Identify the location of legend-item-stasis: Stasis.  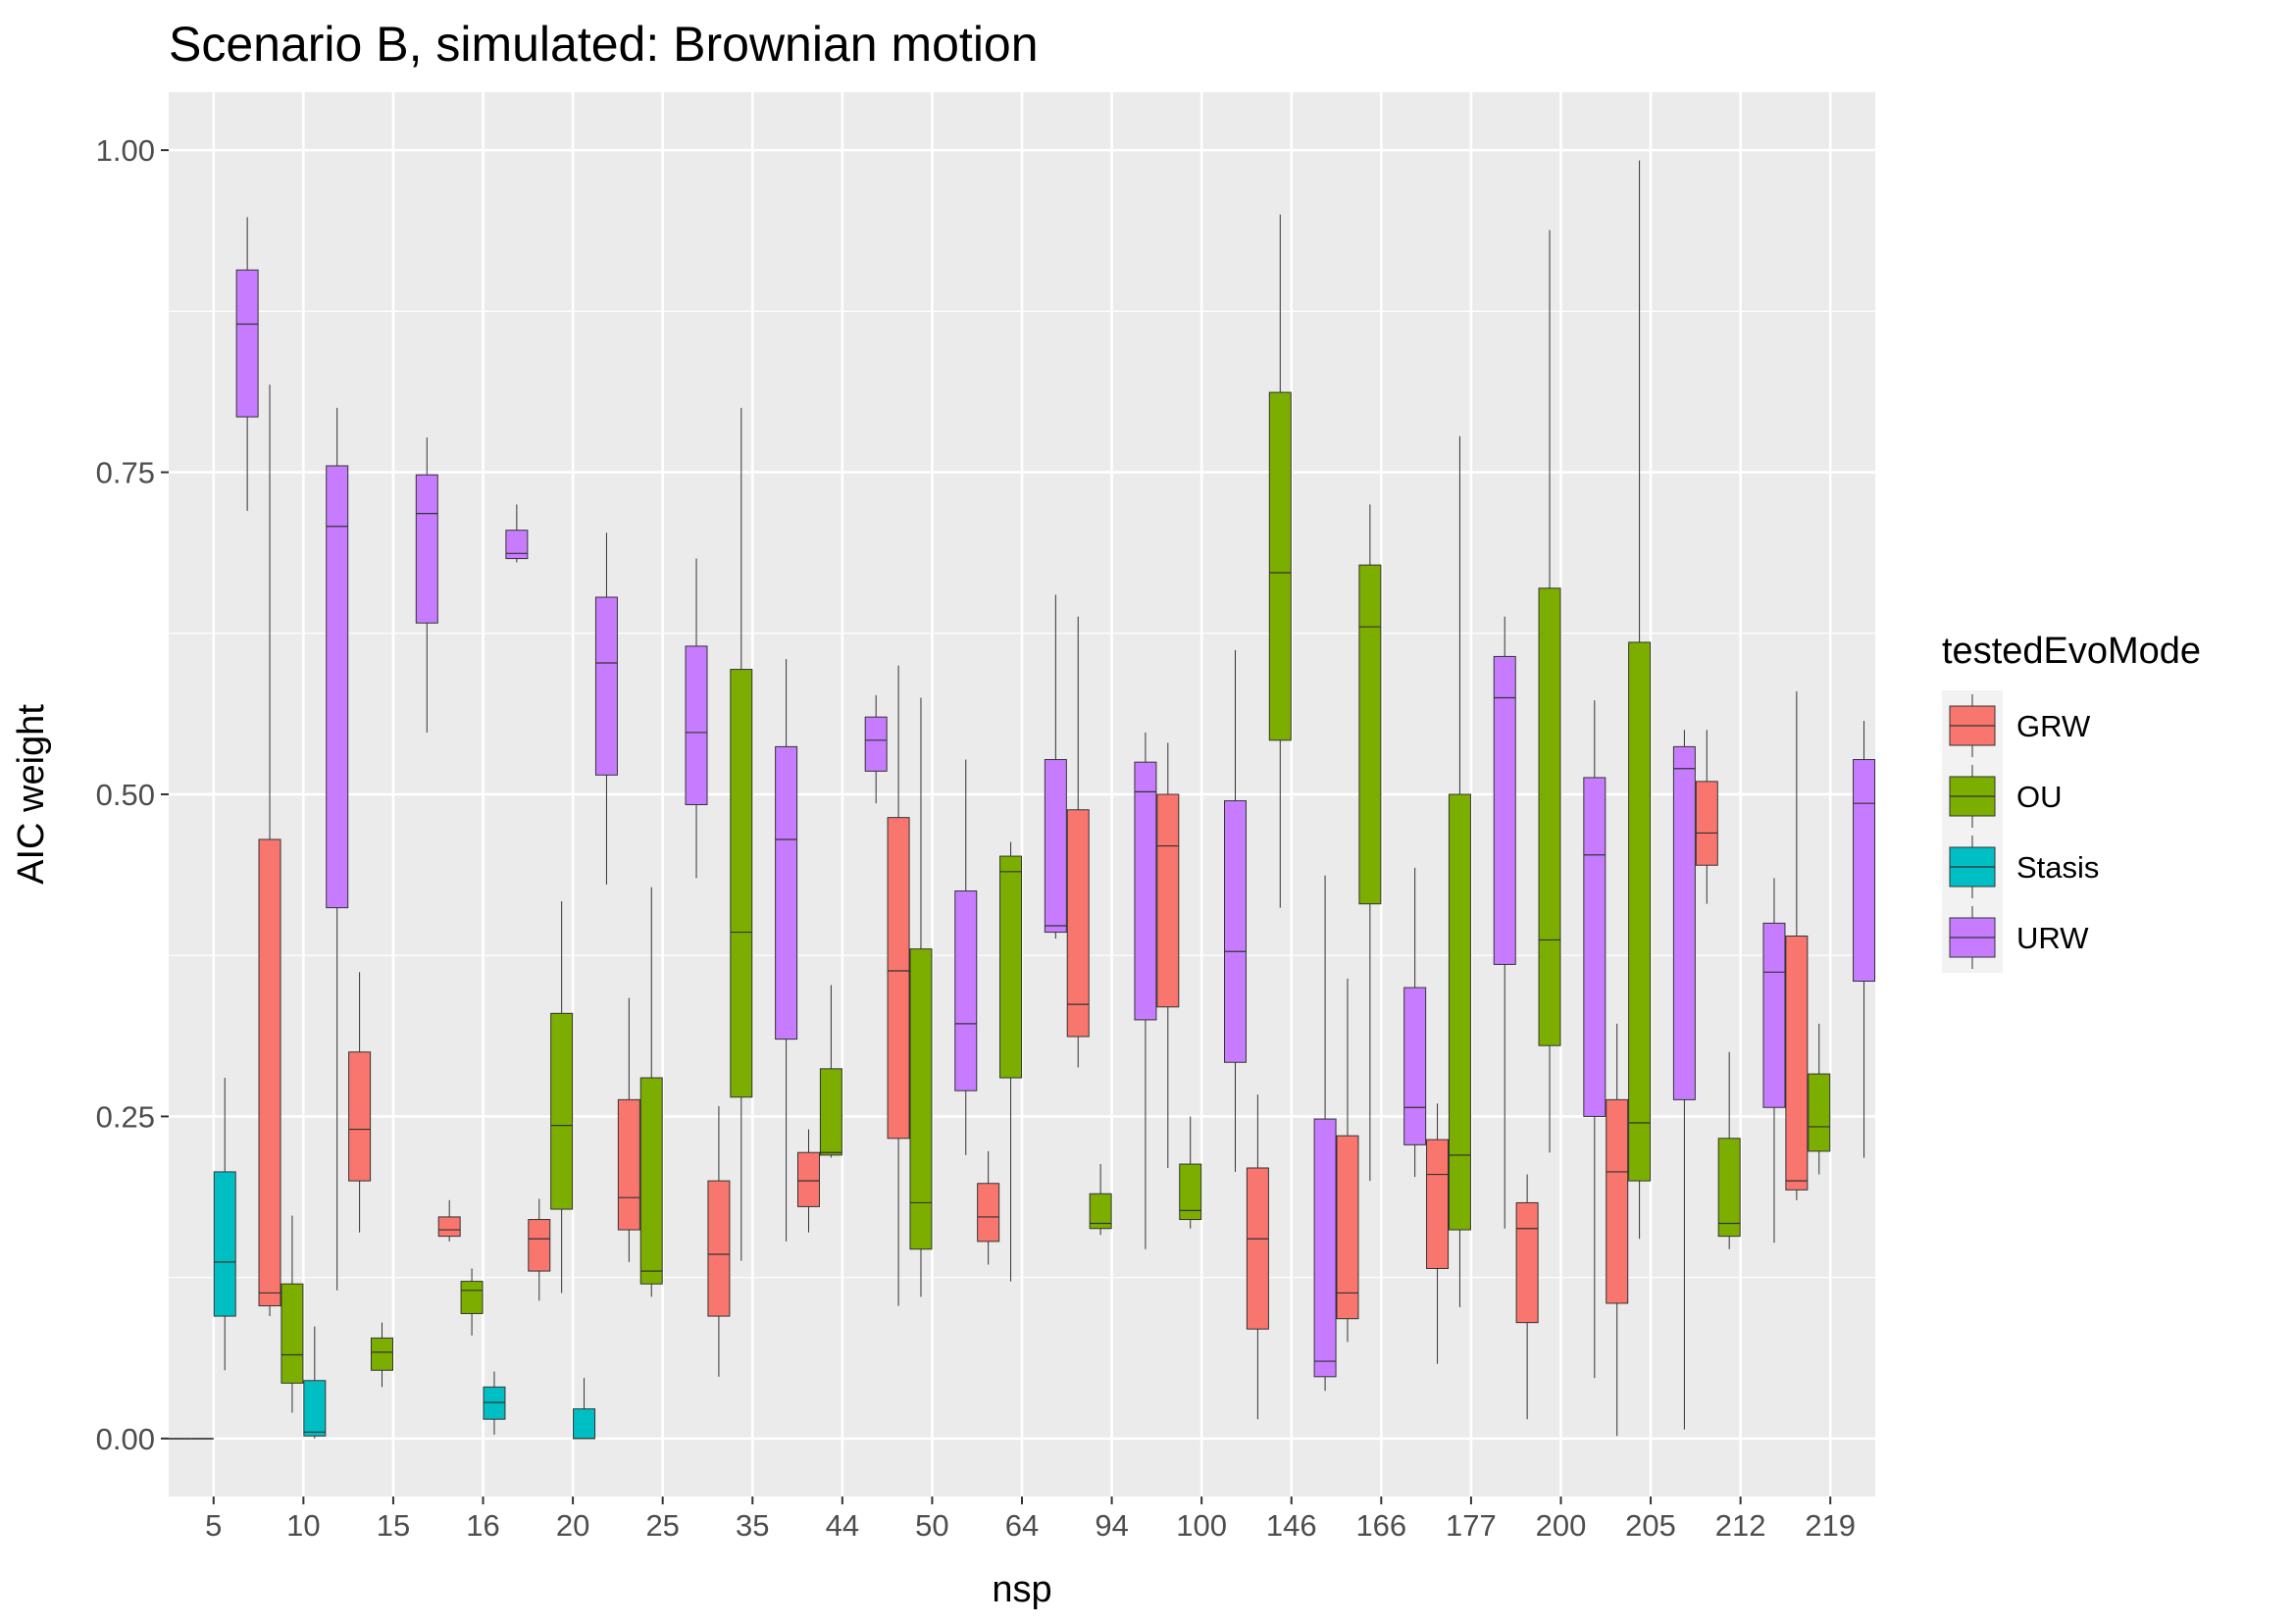
(2020, 867).